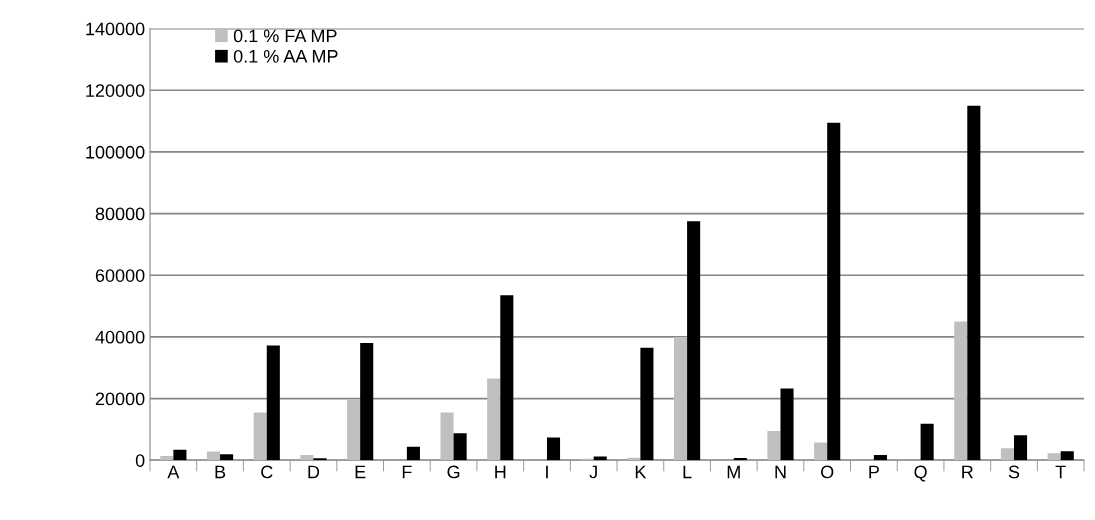 This screenshot has height=520, width=1095. Describe the element at coordinates (687, 472) in the screenshot. I see `x-tick-label: L` at that location.